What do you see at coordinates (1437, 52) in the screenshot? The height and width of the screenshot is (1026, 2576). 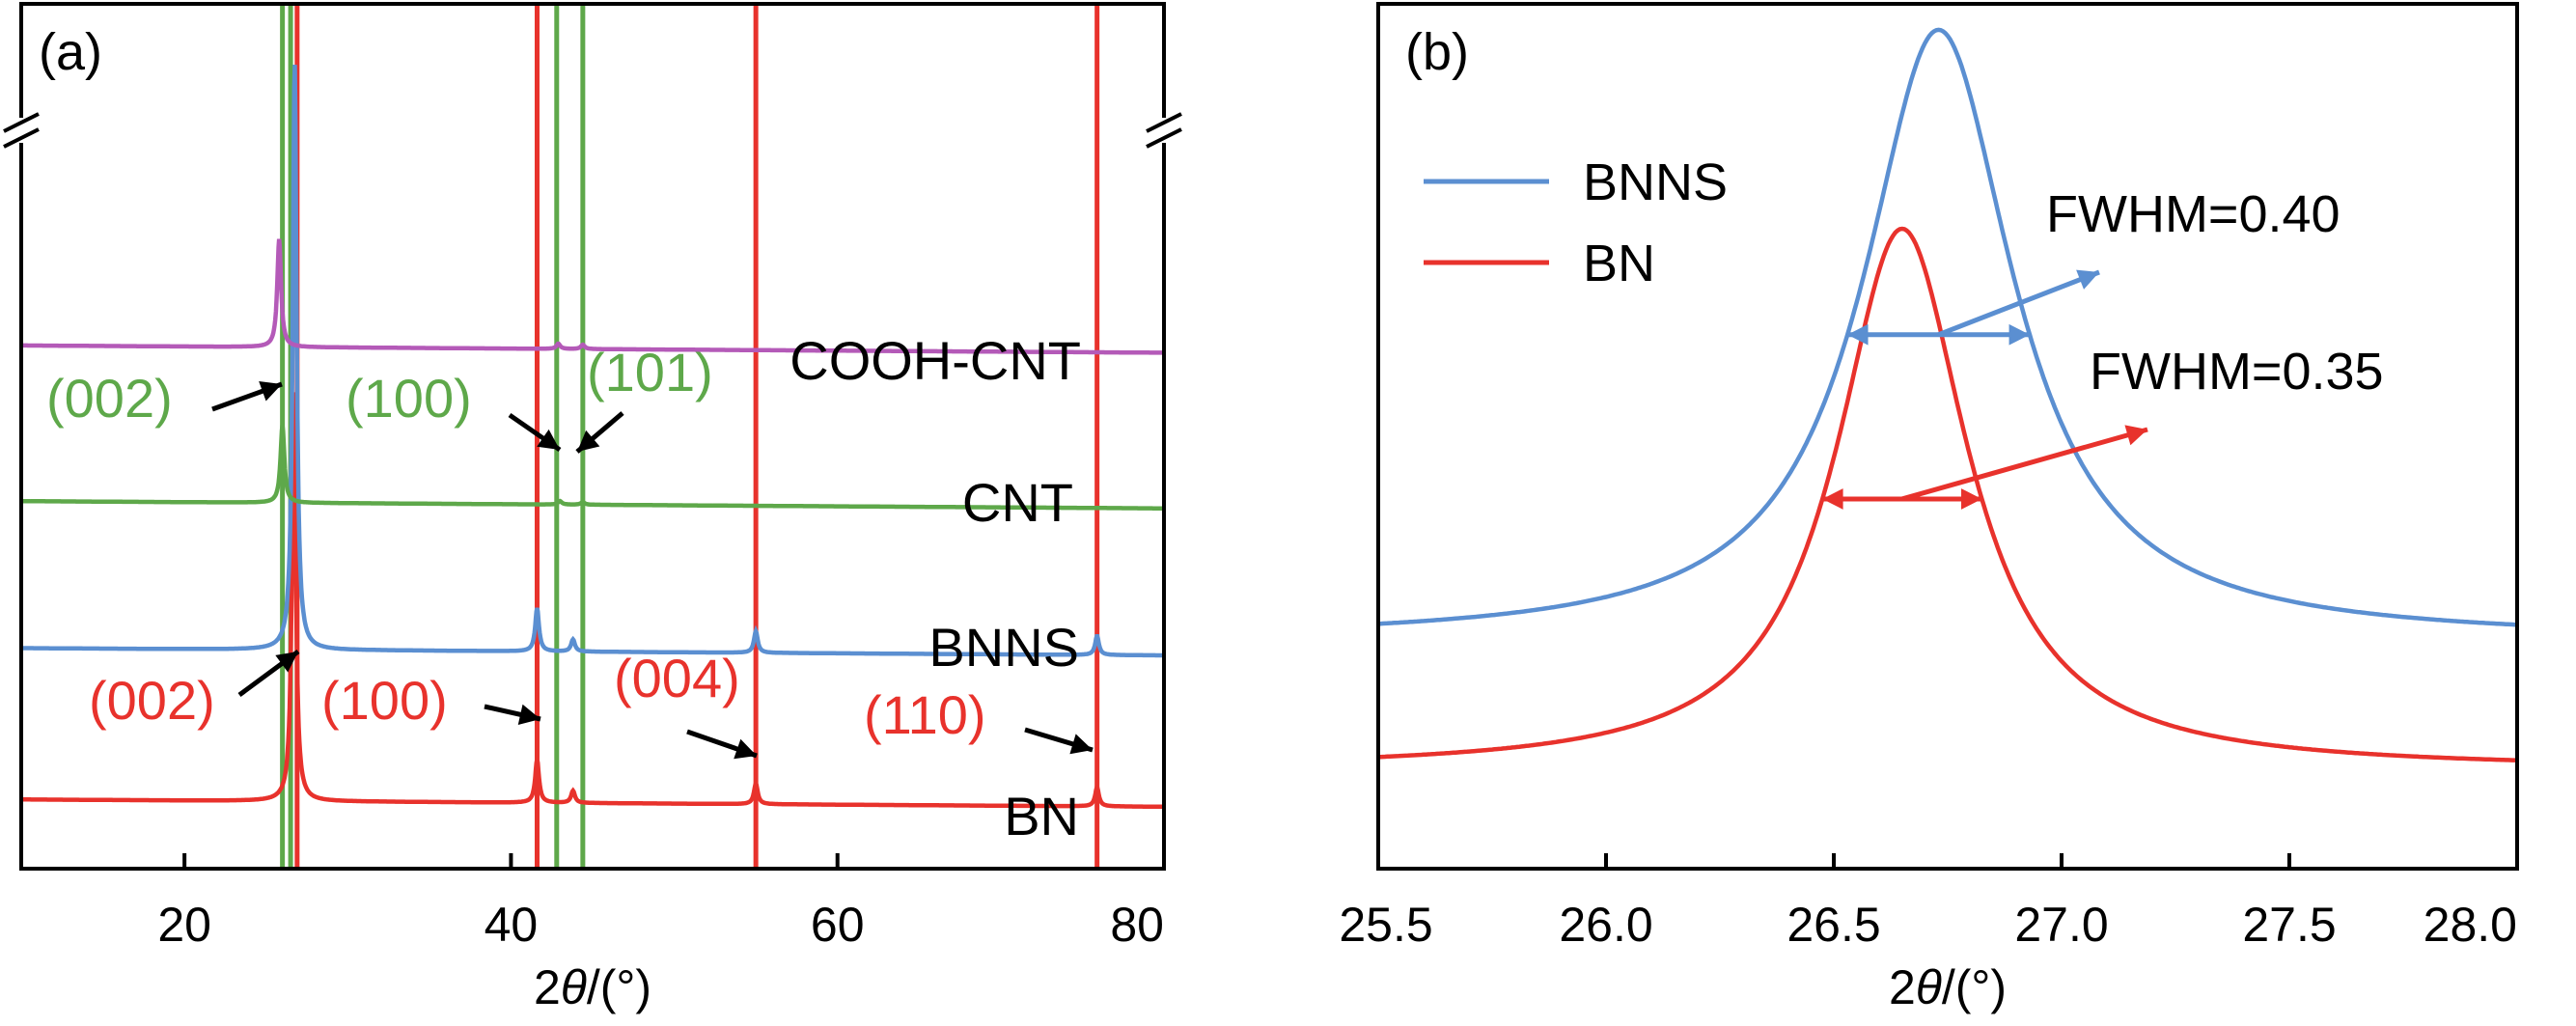 I see `panel-b-label: (b)` at bounding box center [1437, 52].